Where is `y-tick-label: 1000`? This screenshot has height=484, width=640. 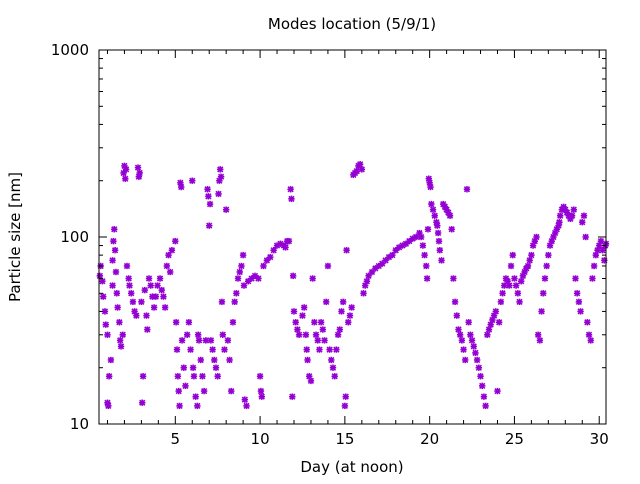 y-tick-label: 1000 is located at coordinates (70, 50).